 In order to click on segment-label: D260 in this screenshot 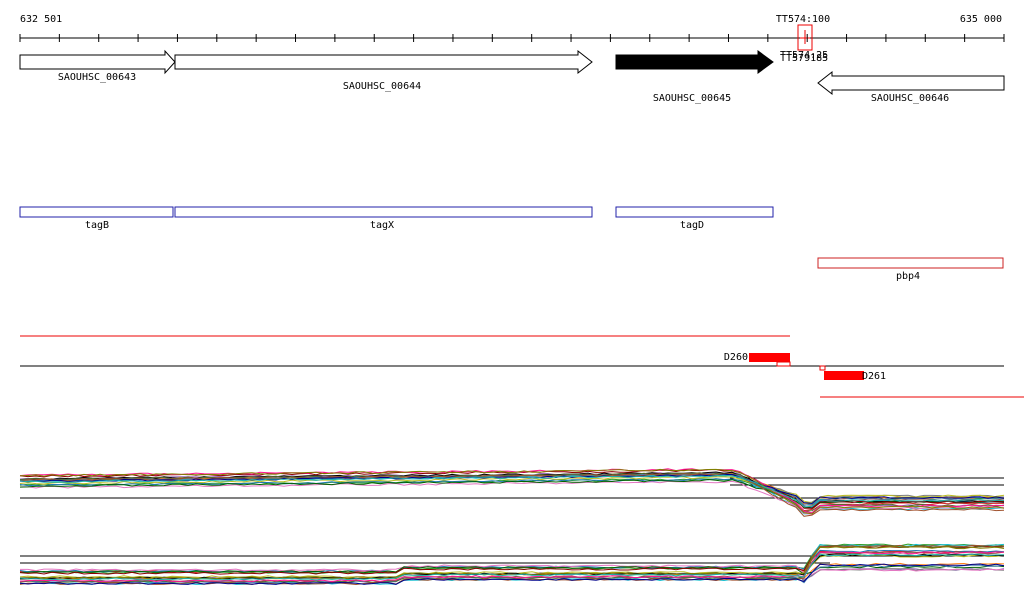, I will do `click(736, 357)`.